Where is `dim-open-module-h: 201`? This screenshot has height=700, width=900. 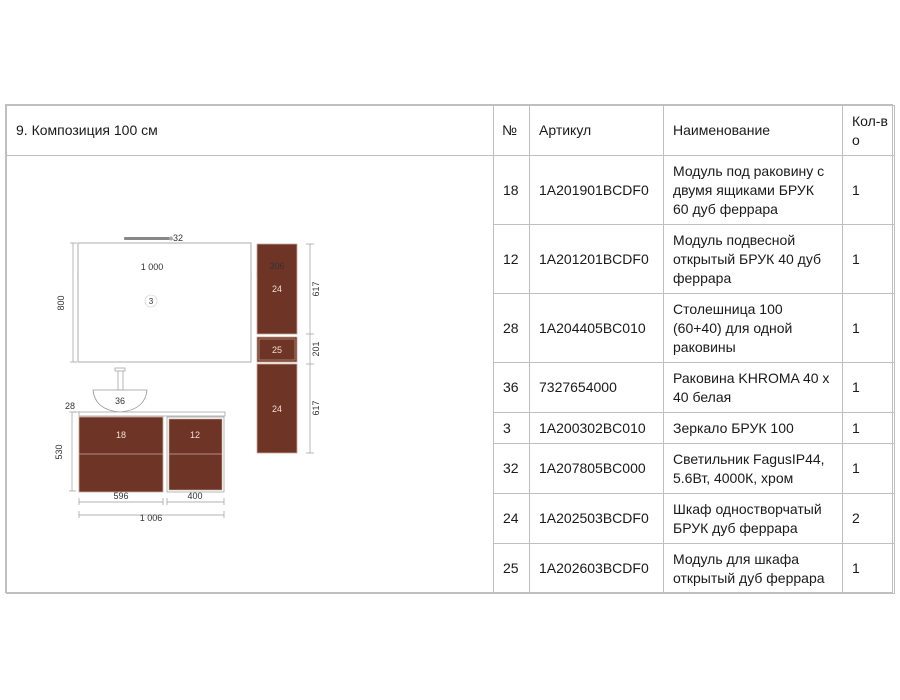
dim-open-module-h: 201 is located at coordinates (316, 348).